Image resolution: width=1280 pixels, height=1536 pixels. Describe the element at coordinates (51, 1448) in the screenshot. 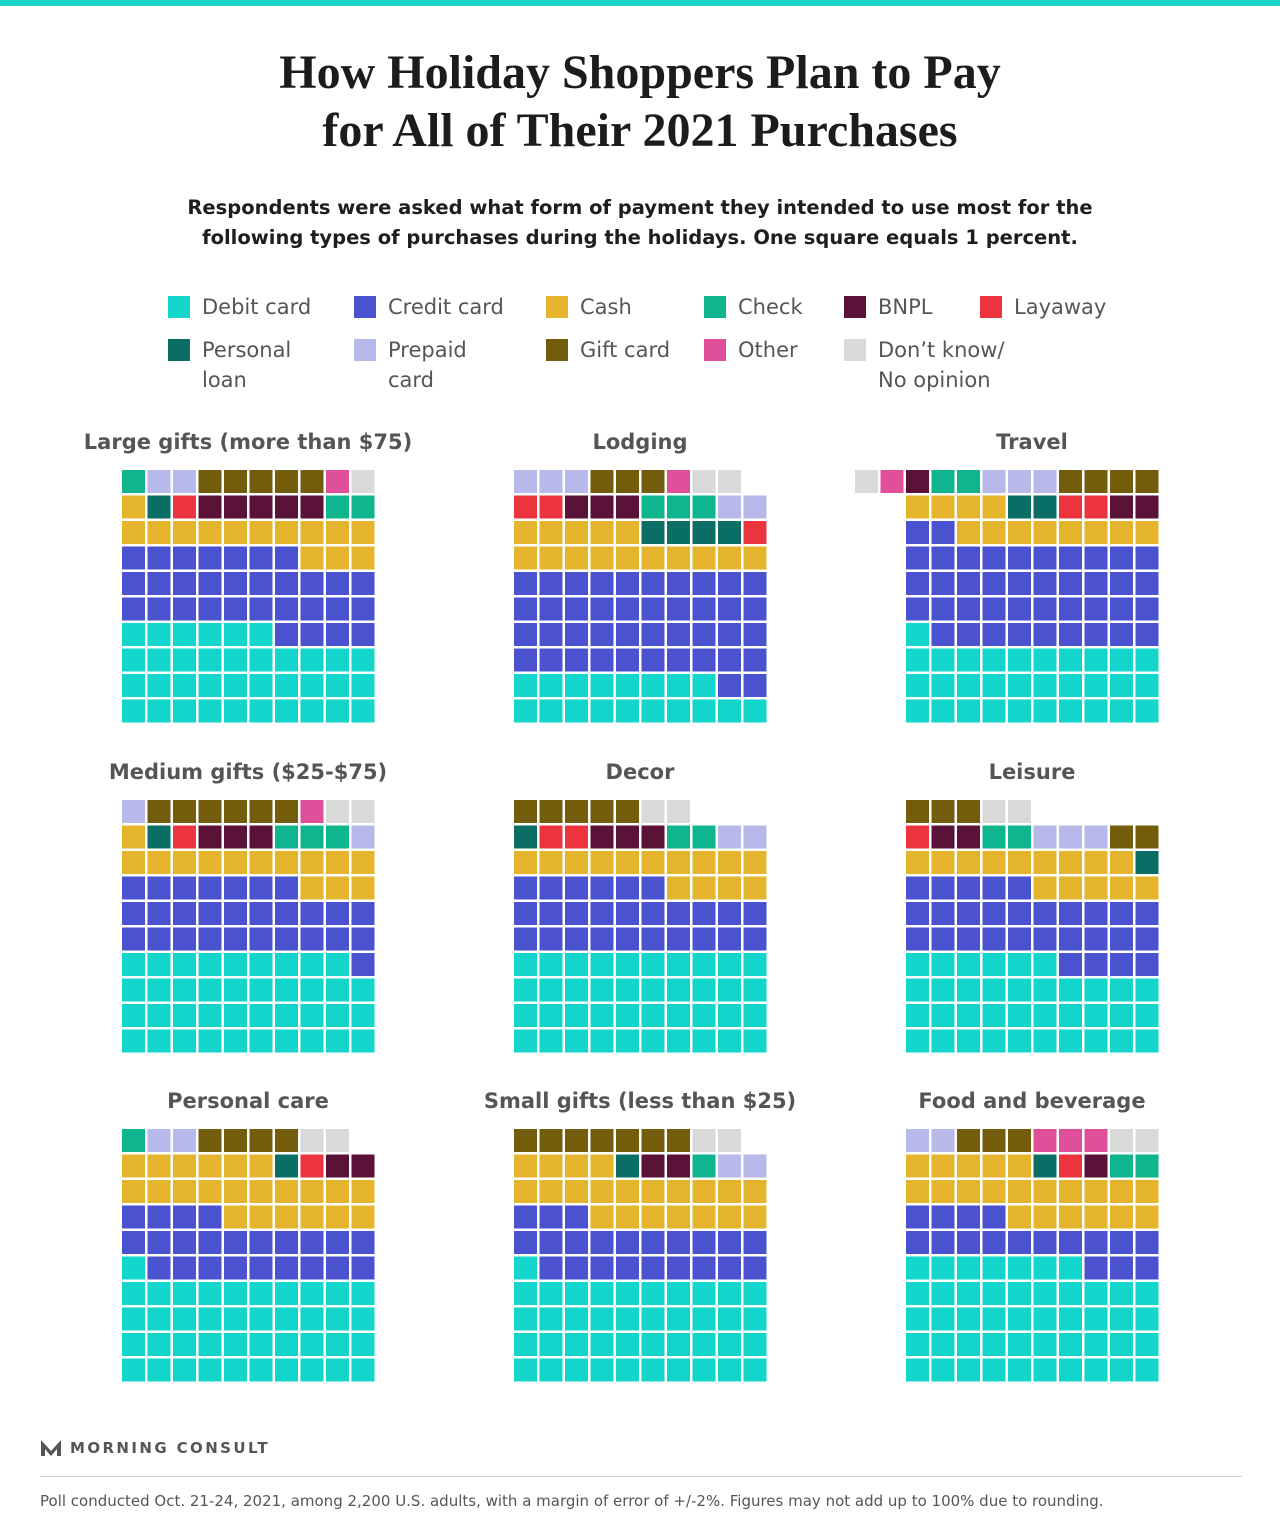

I see `morning-consult-logo-icon` at that location.